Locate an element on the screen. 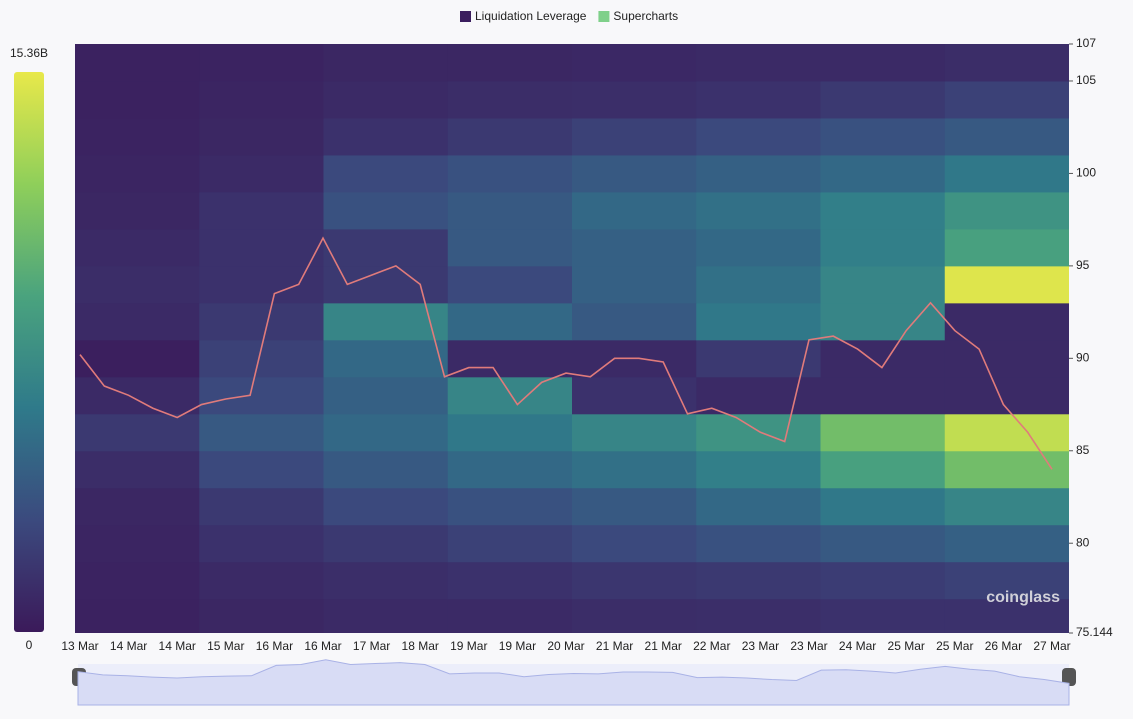  legend-label: Liquidation Leverage is located at coordinates (531, 16).